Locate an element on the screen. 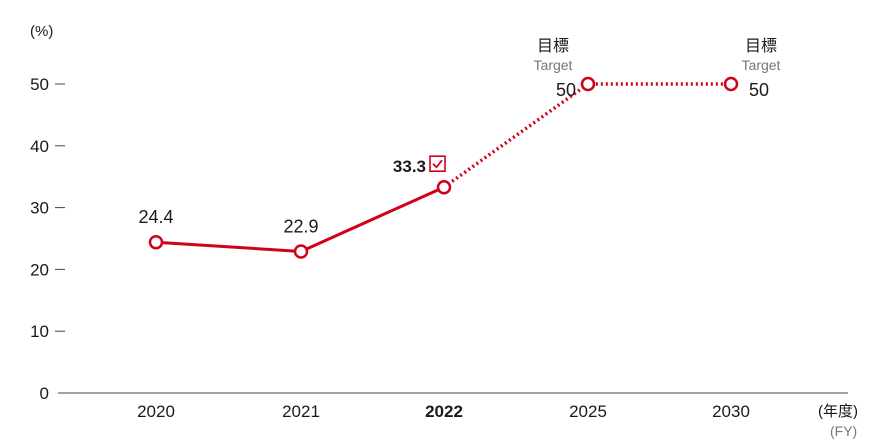 Image resolution: width=876 pixels, height=443 pixels. target-series-line is located at coordinates (586, 135).